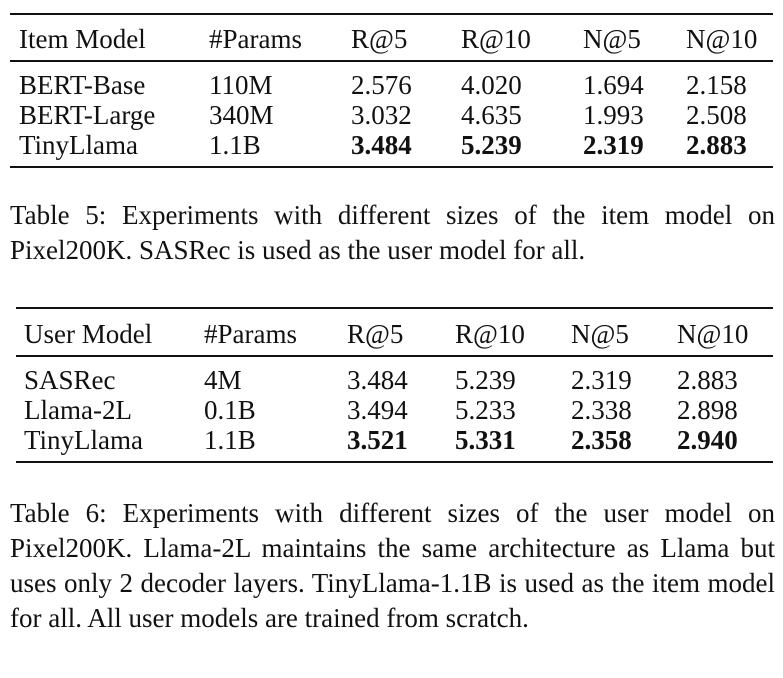  I want to click on table-cell: 2.898, so click(707, 410).